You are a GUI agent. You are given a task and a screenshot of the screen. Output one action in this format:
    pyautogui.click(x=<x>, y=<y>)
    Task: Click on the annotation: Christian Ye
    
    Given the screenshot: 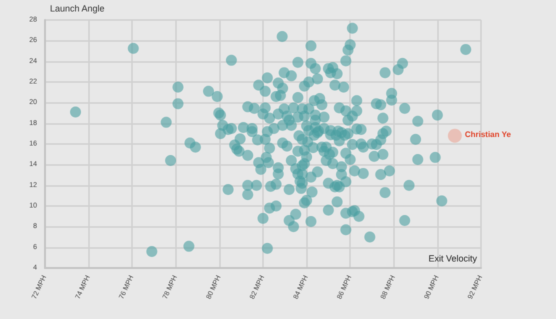 What is the action you would take?
    pyautogui.click(x=488, y=135)
    